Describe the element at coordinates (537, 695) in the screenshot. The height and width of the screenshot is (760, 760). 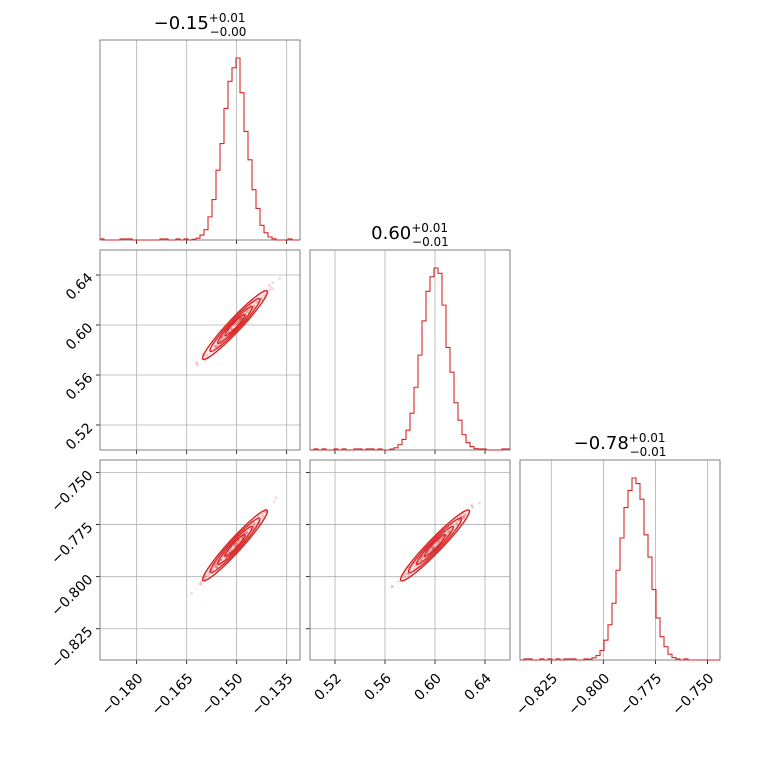
I see `x-tick-label: −0.825` at that location.